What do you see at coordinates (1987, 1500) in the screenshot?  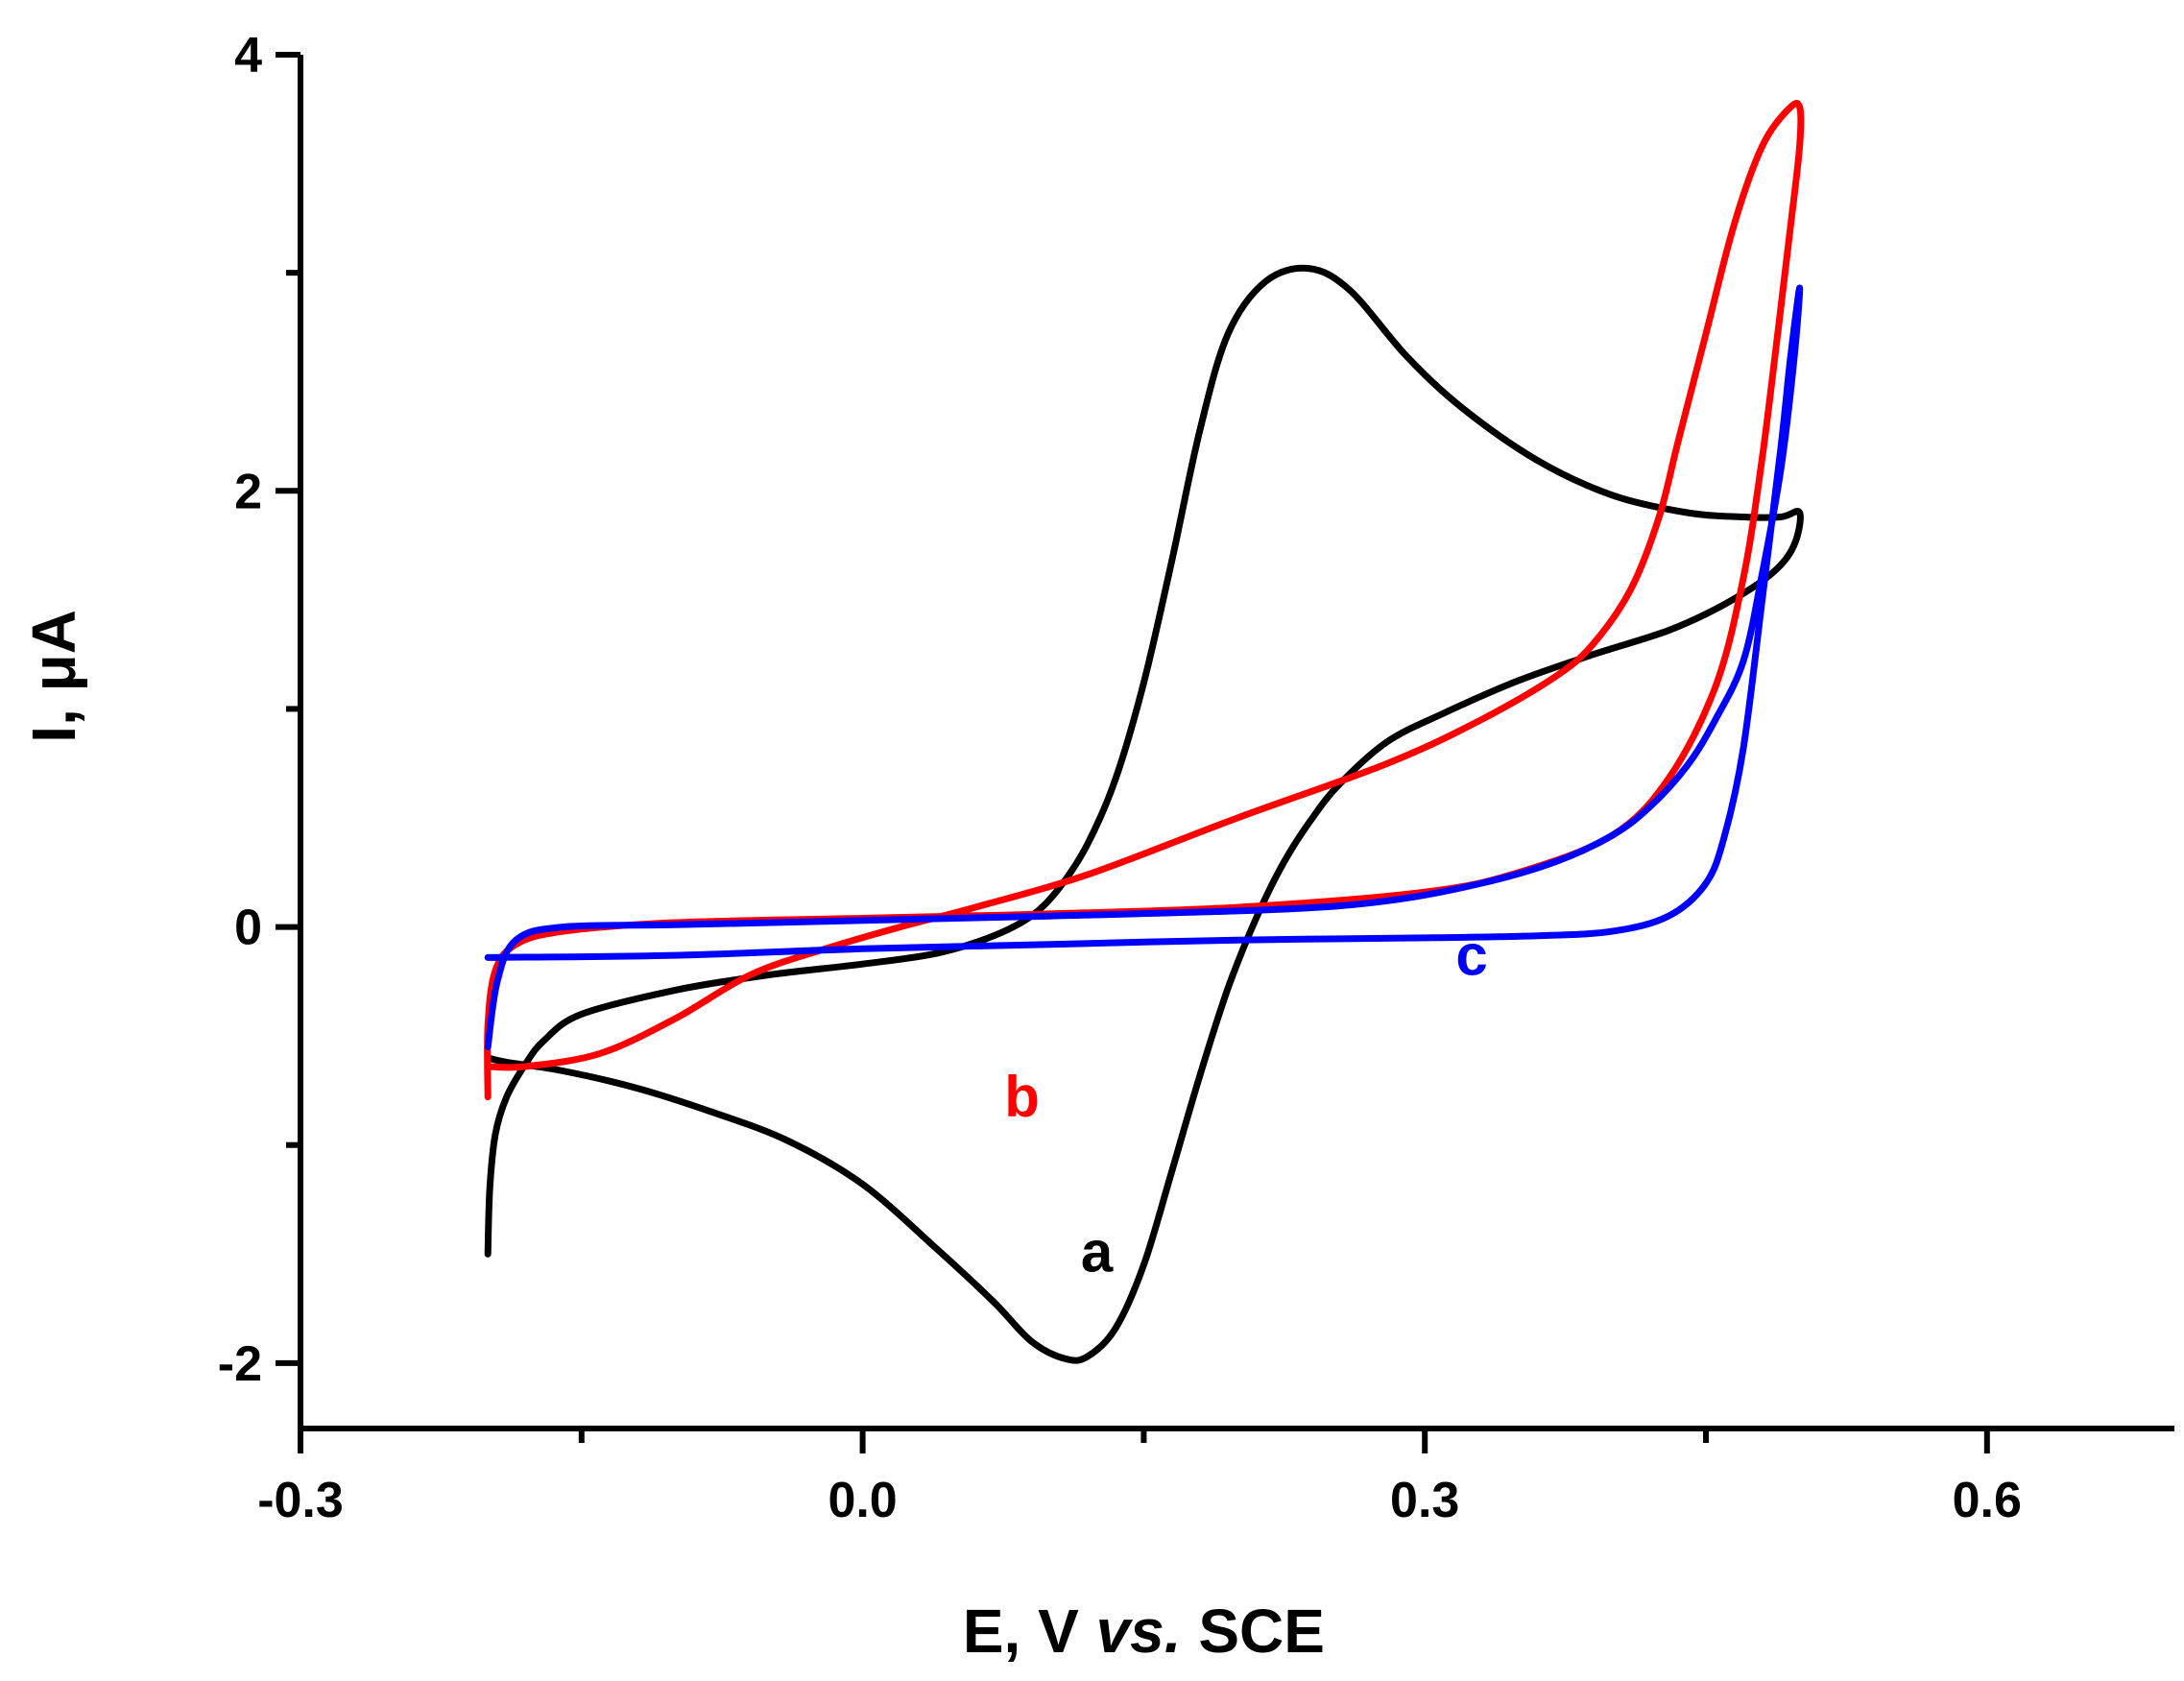 I see `x-tick-label: 0.6` at bounding box center [1987, 1500].